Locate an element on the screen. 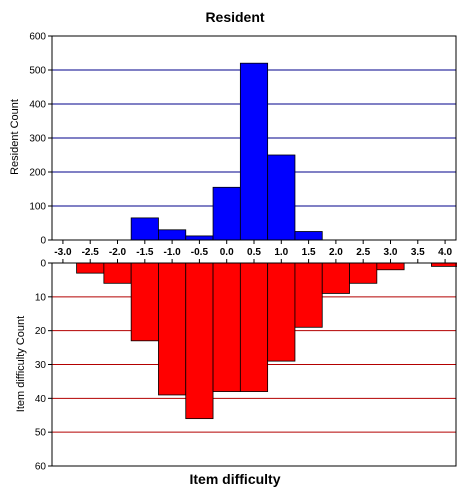  x-tick-label: -3.0 is located at coordinates (63, 252).